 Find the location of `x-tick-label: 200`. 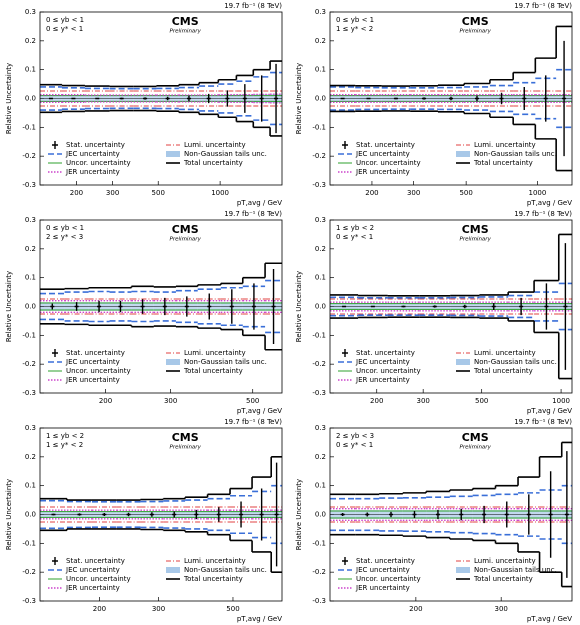

x-tick-label: 200 is located at coordinates (99, 609).